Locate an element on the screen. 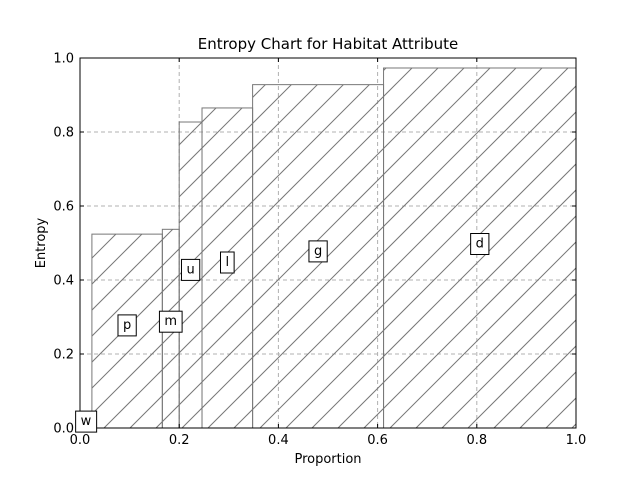 Image resolution: width=640 pixels, height=480 pixels. bar-label-u: u is located at coordinates (190, 269).